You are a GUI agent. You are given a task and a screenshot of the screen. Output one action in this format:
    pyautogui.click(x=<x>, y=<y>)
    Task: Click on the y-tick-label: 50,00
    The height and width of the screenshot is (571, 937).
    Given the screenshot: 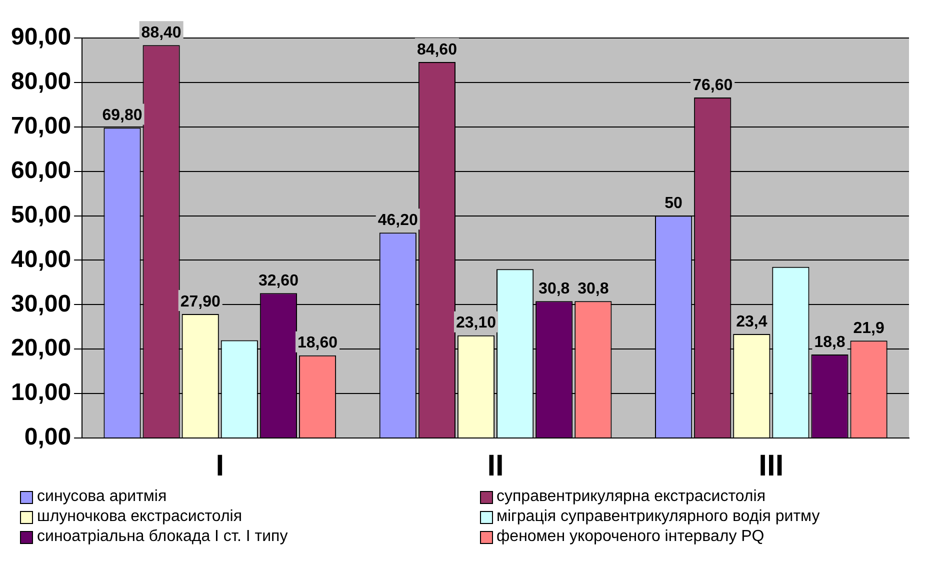 What is the action you would take?
    pyautogui.click(x=41, y=214)
    